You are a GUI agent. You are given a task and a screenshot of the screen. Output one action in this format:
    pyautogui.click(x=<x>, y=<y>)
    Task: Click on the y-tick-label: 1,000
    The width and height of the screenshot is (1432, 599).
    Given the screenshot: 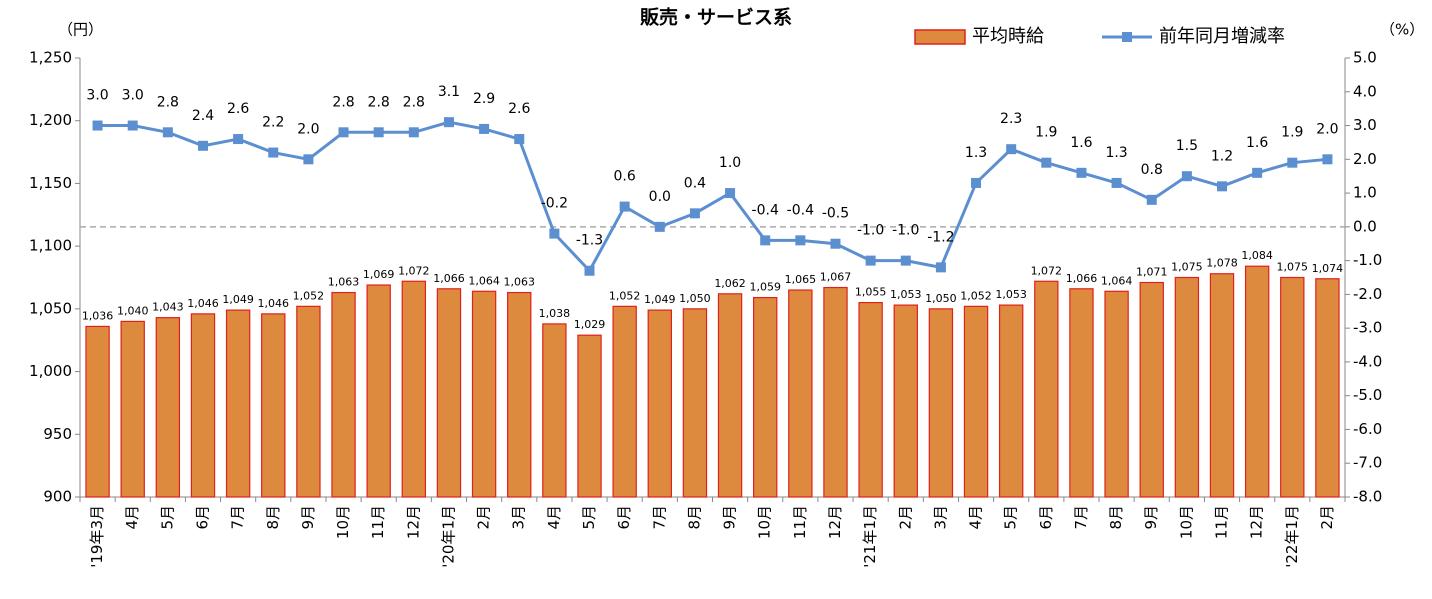 What is the action you would take?
    pyautogui.click(x=50, y=371)
    